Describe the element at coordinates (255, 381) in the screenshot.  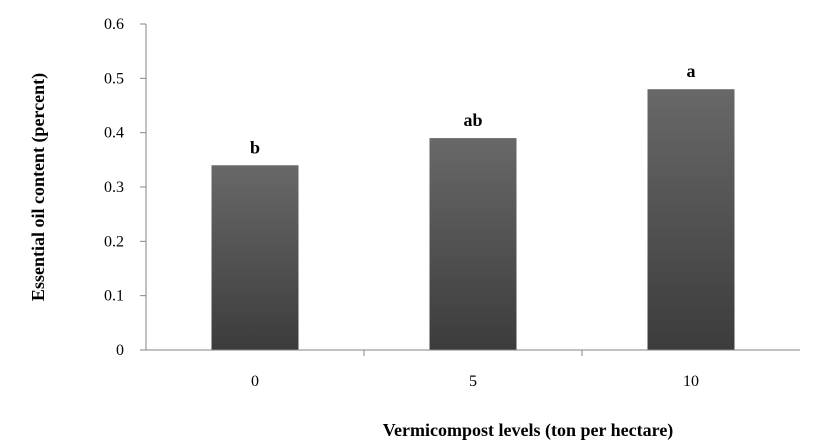
I see `x-tick-label: 0` at that location.